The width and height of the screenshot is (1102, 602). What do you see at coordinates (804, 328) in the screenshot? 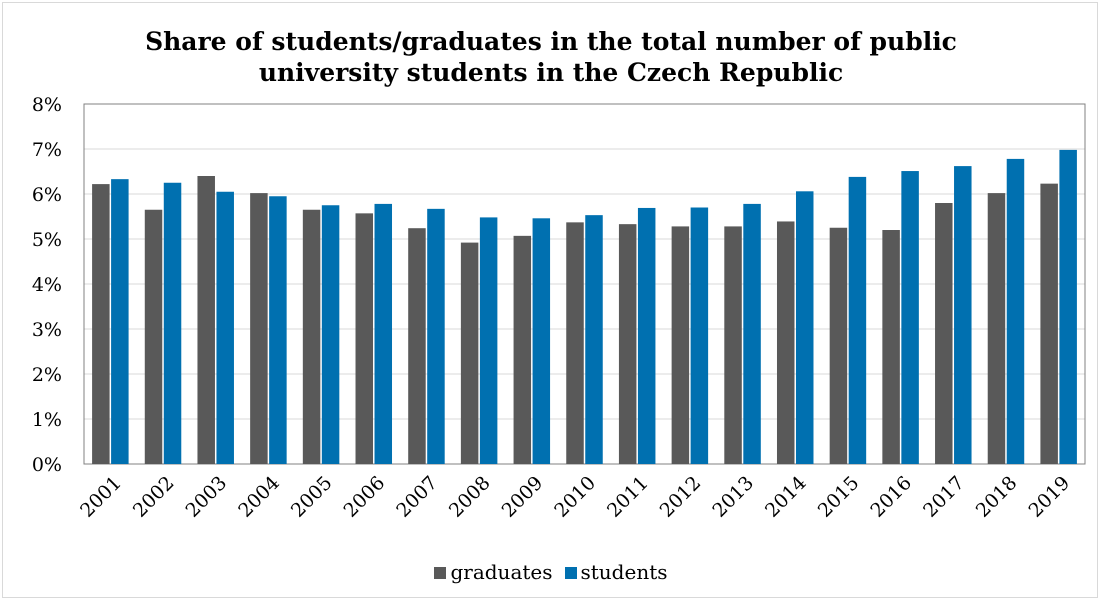
I see `students-bar-2014` at bounding box center [804, 328].